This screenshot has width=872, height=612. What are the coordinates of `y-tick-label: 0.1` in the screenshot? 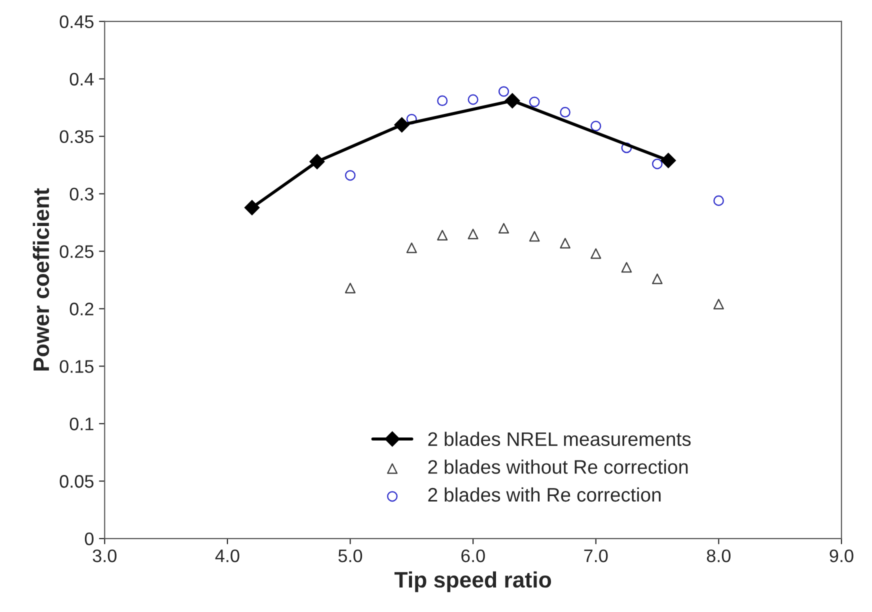 It's located at (82, 424).